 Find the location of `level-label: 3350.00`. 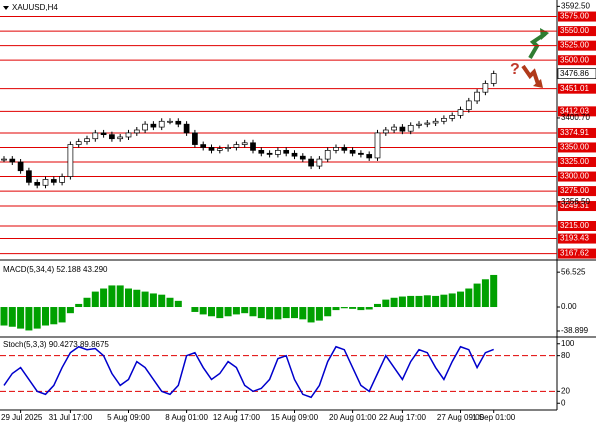

level-label: 3350.00 is located at coordinates (574, 147).